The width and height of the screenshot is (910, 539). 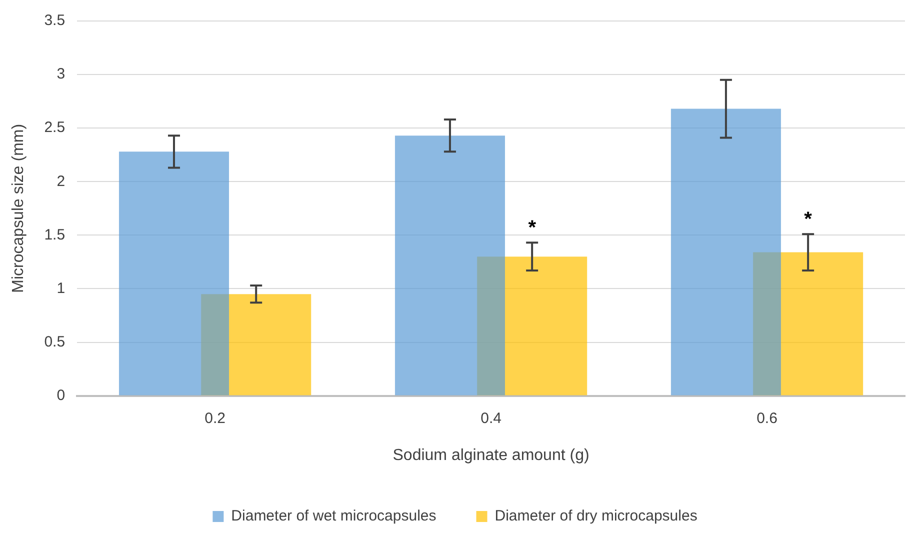 What do you see at coordinates (61, 74) in the screenshot?
I see `y-tick-label: 3` at bounding box center [61, 74].